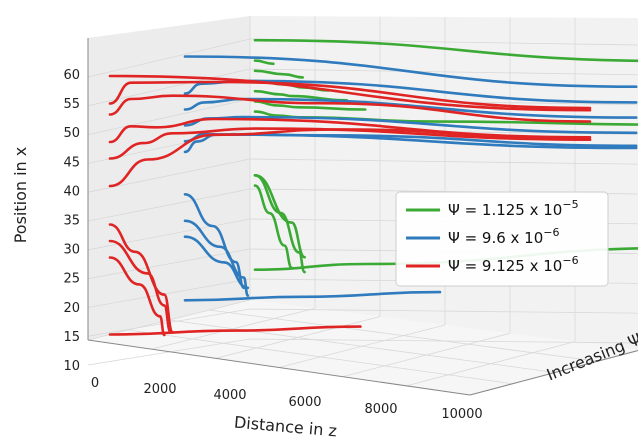 The image size is (638, 443). What do you see at coordinates (159, 389) in the screenshot?
I see `x-tick-label: 2000` at bounding box center [159, 389].